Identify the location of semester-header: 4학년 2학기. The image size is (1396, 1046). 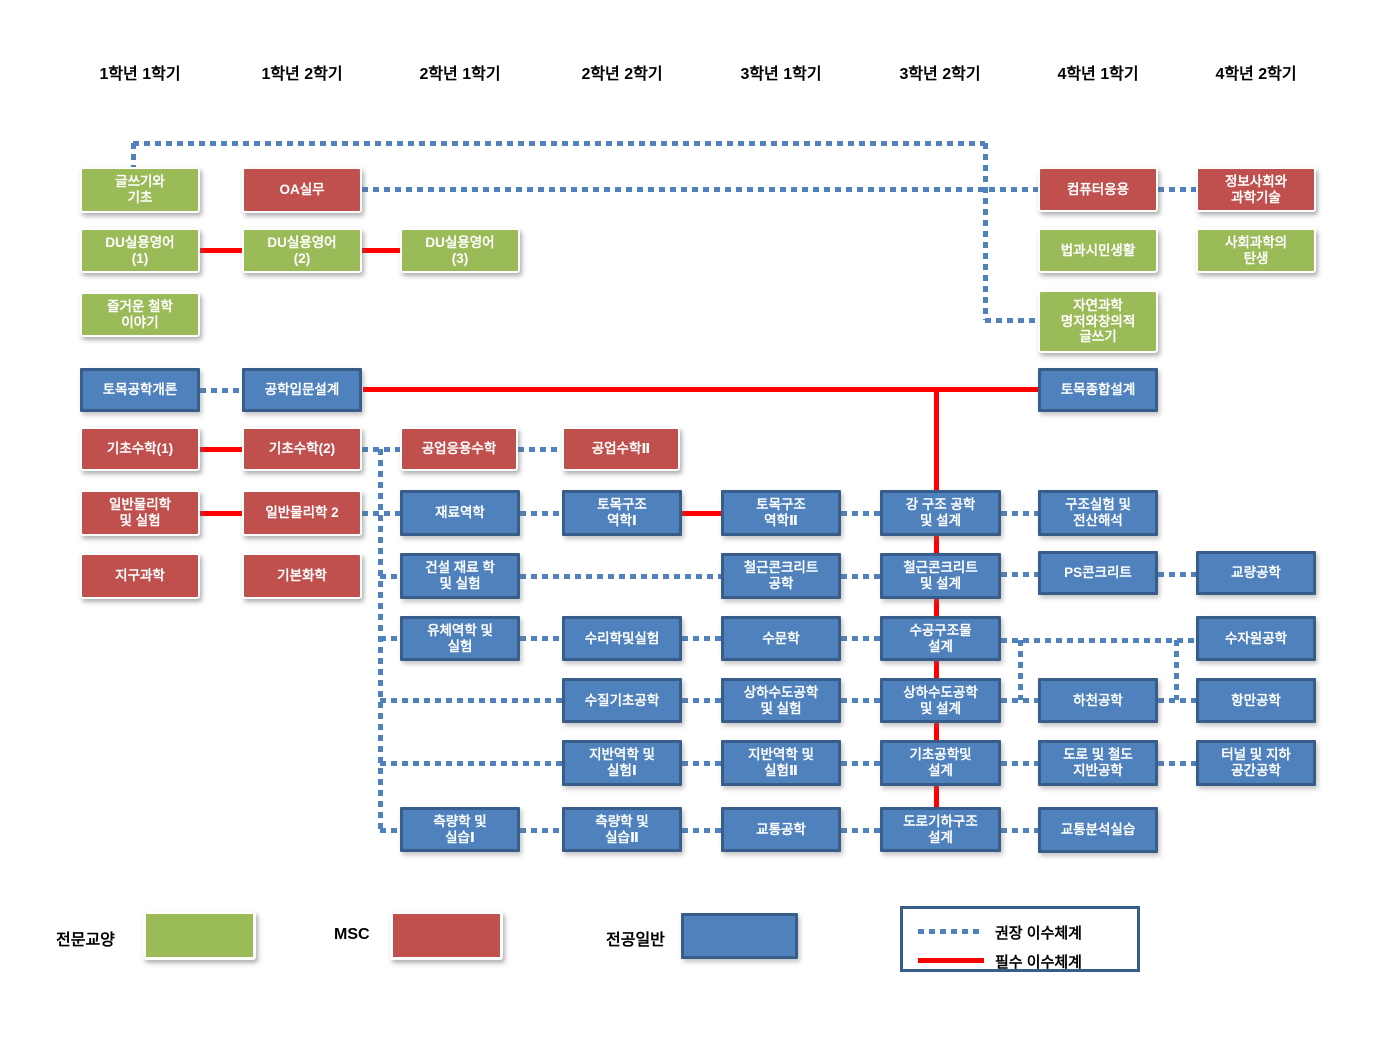
(1256, 74).